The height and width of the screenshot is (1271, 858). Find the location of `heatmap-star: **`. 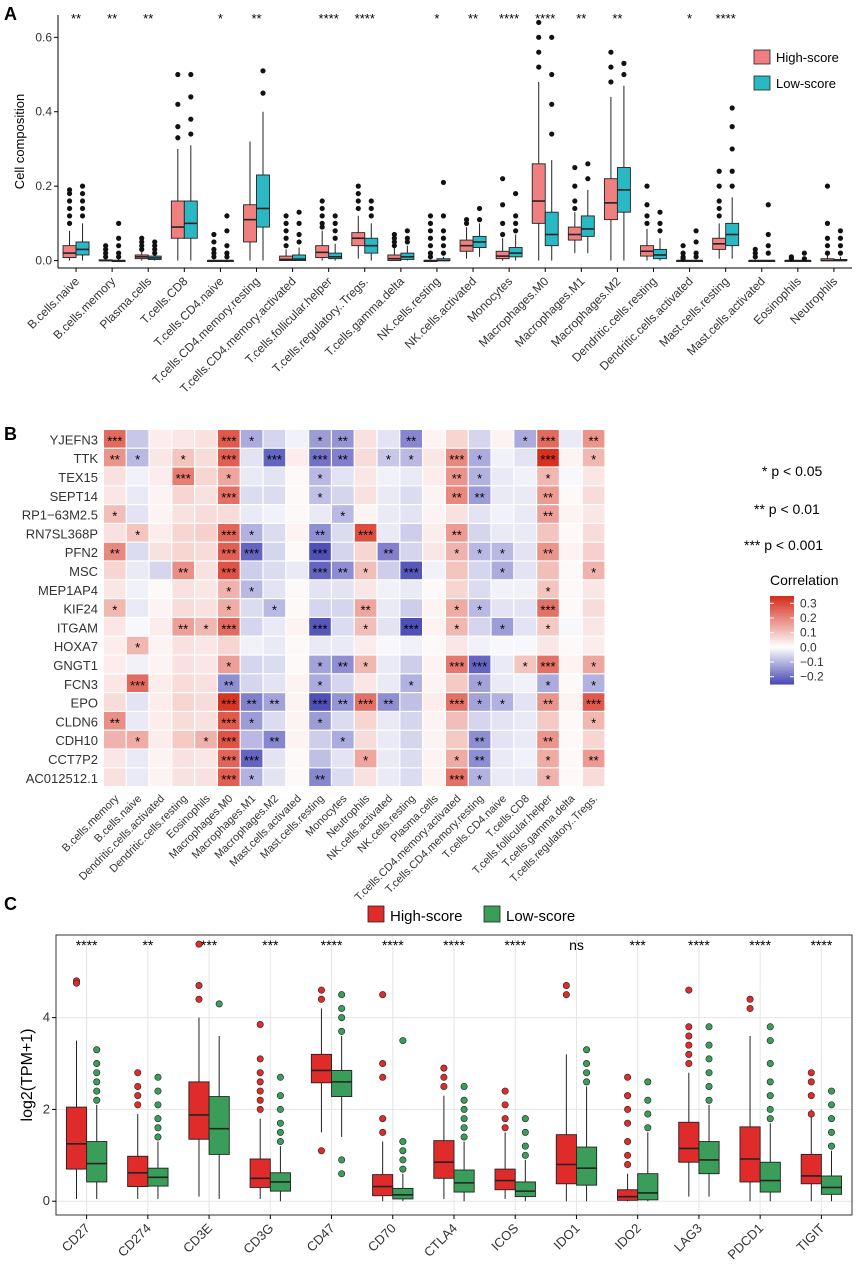

heatmap-star: ** is located at coordinates (274, 704).